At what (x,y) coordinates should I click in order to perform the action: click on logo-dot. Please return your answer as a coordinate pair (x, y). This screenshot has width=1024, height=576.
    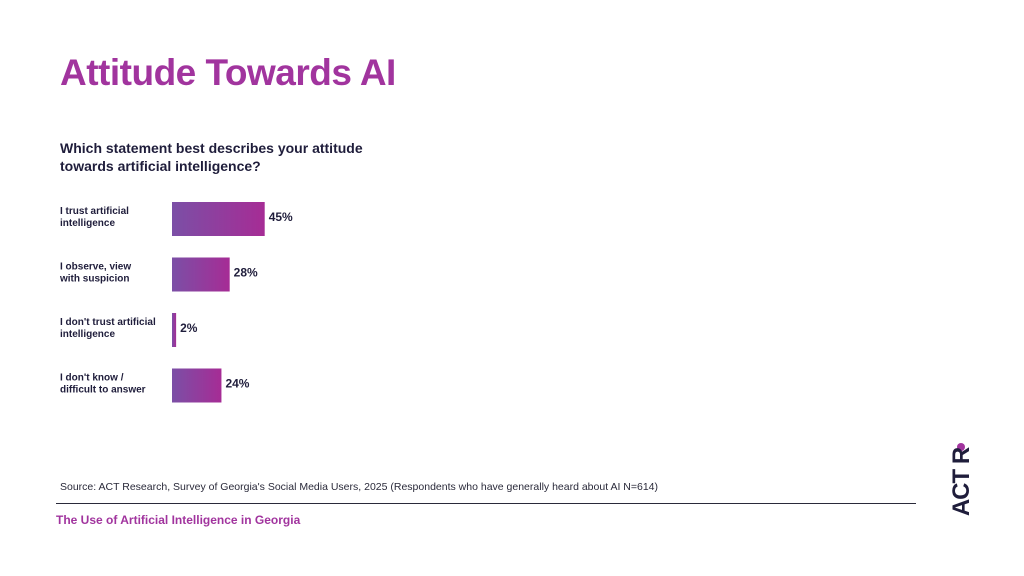
    Looking at the image, I should click on (961, 447).